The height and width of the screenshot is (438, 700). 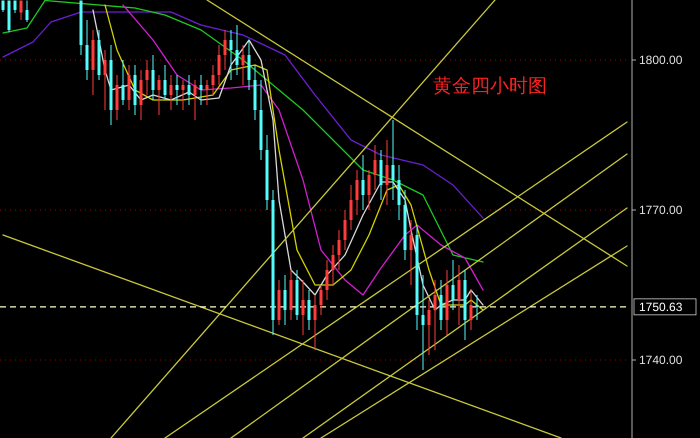 I want to click on y-tick-label: 1740.00, so click(x=661, y=360).